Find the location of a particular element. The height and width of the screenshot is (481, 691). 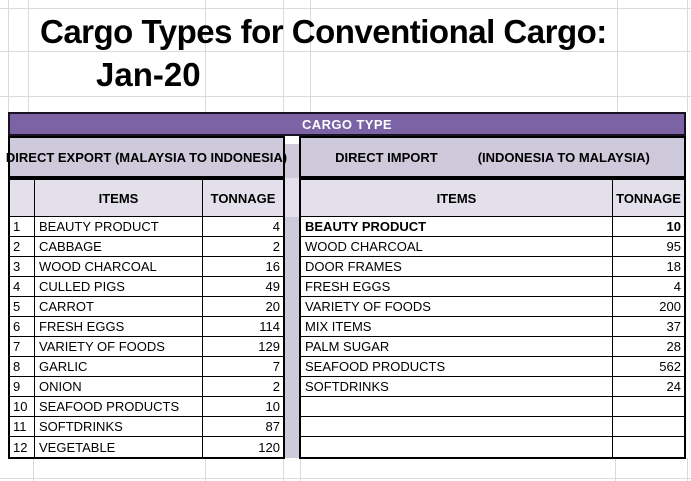

export-table-row: 7 VARIETY OF FOODS 129 is located at coordinates (146, 347).